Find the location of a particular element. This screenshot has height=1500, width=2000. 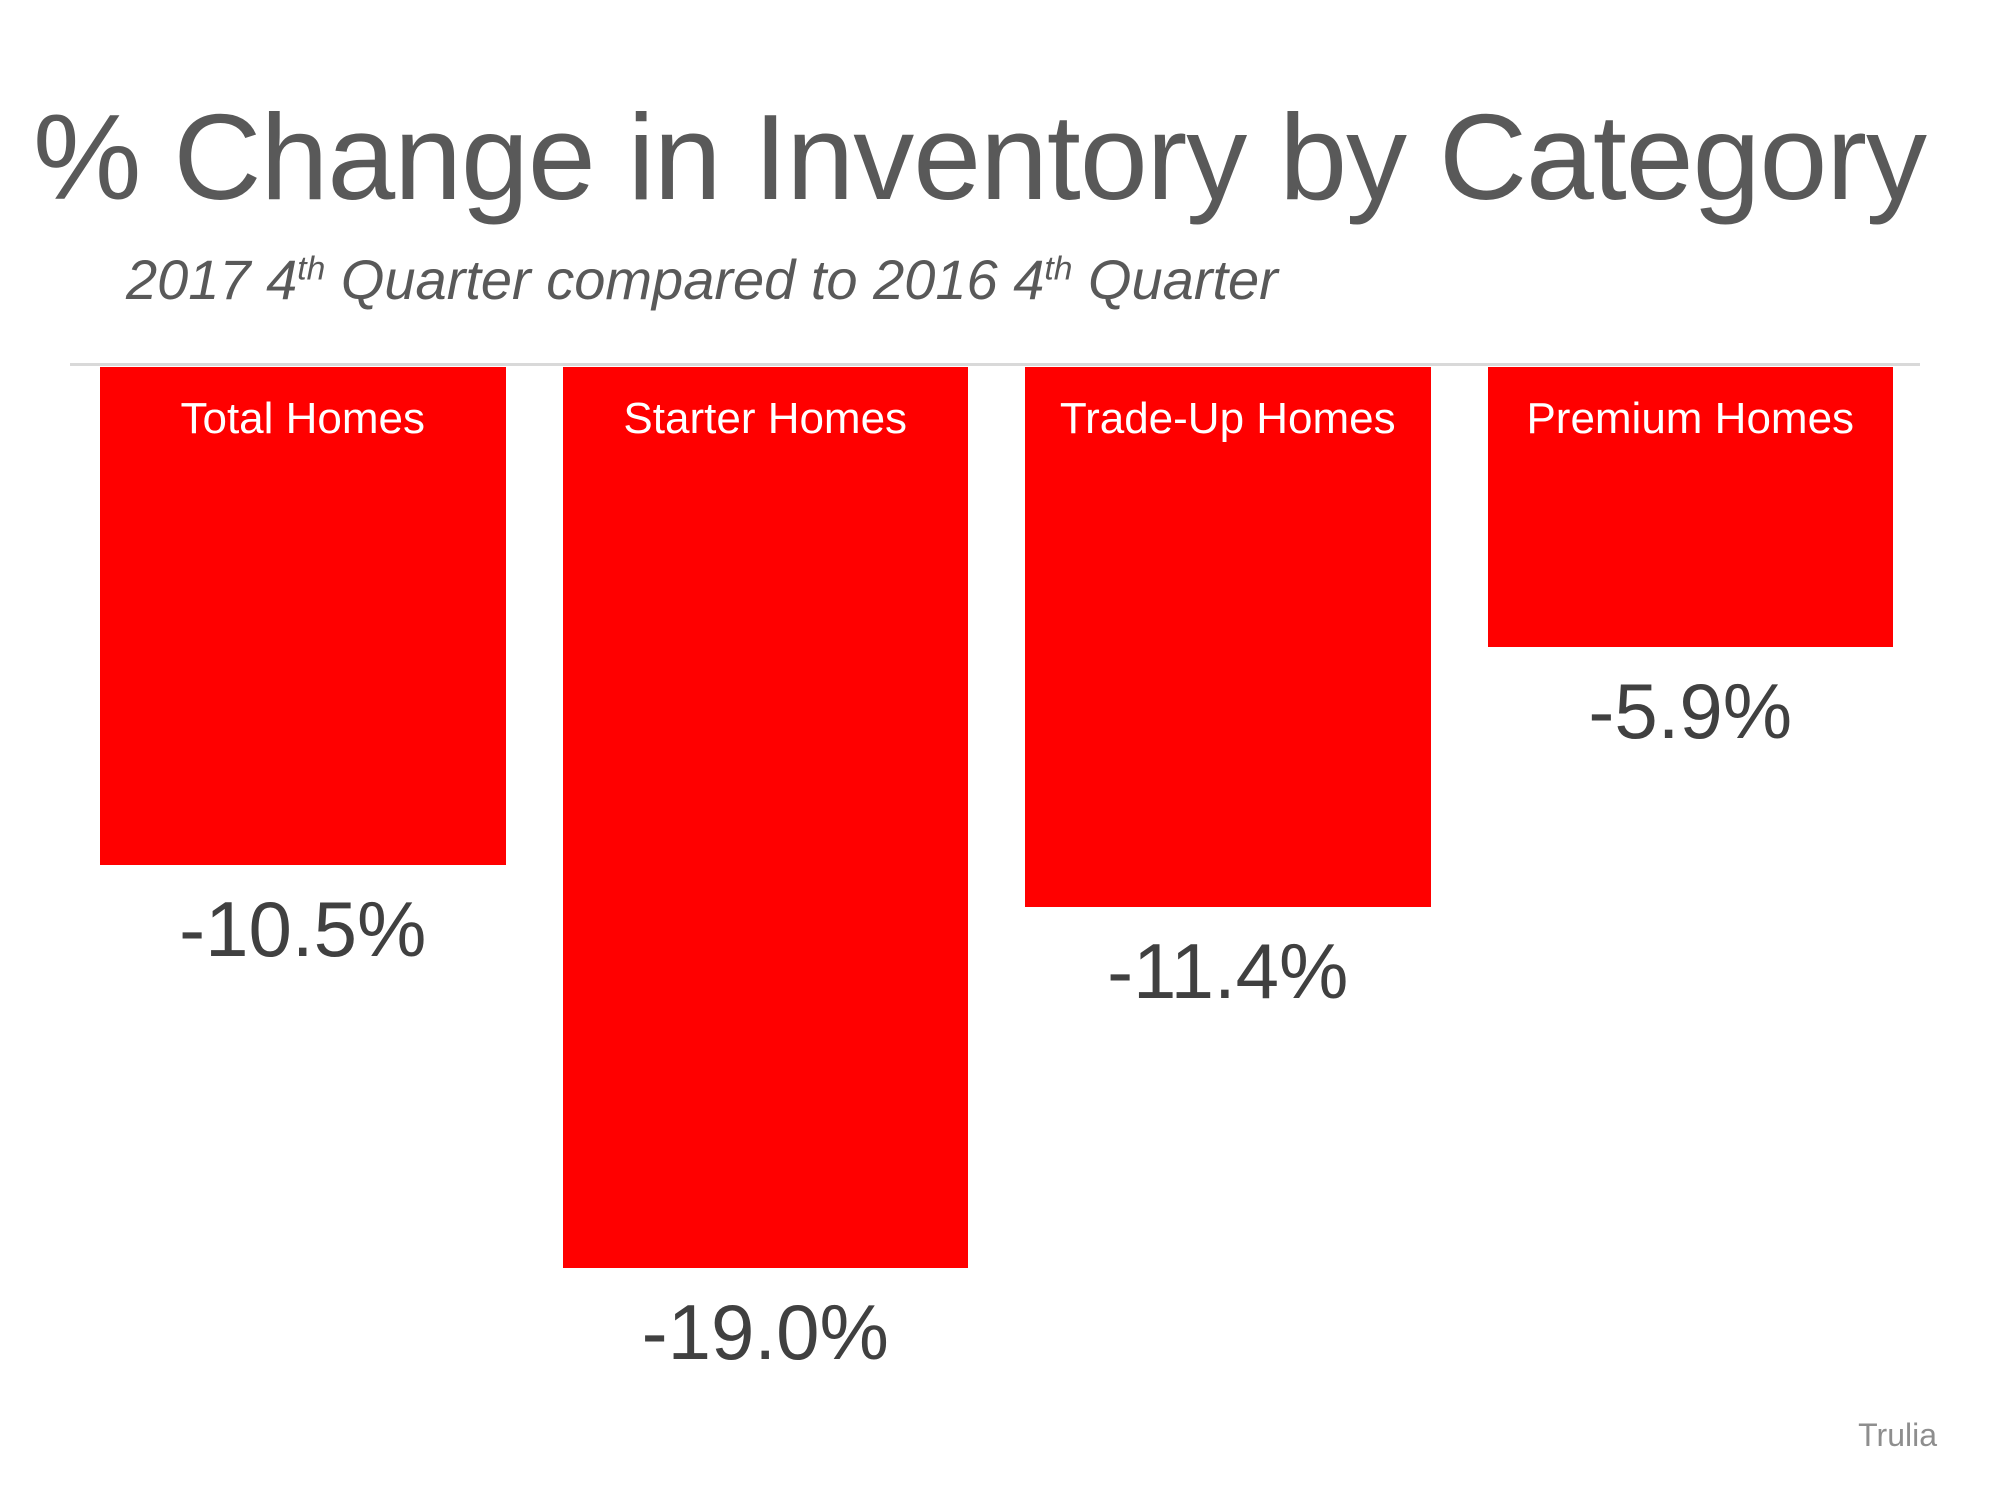

bar-category-label: Premium Homes is located at coordinates (1690, 418).